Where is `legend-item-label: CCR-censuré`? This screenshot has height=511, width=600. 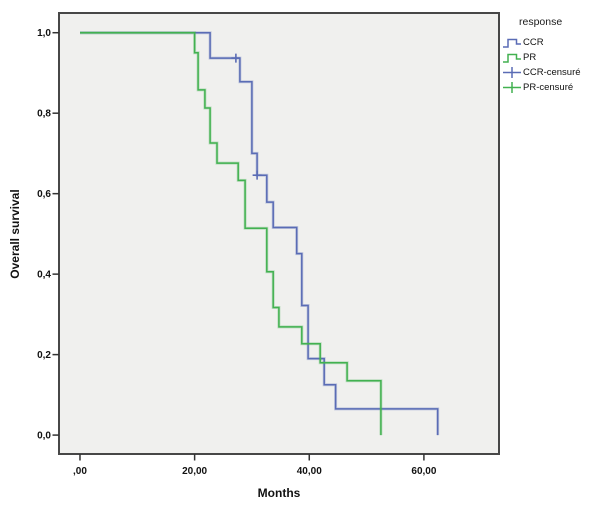
legend-item-label: CCR-censuré is located at coordinates (552, 72).